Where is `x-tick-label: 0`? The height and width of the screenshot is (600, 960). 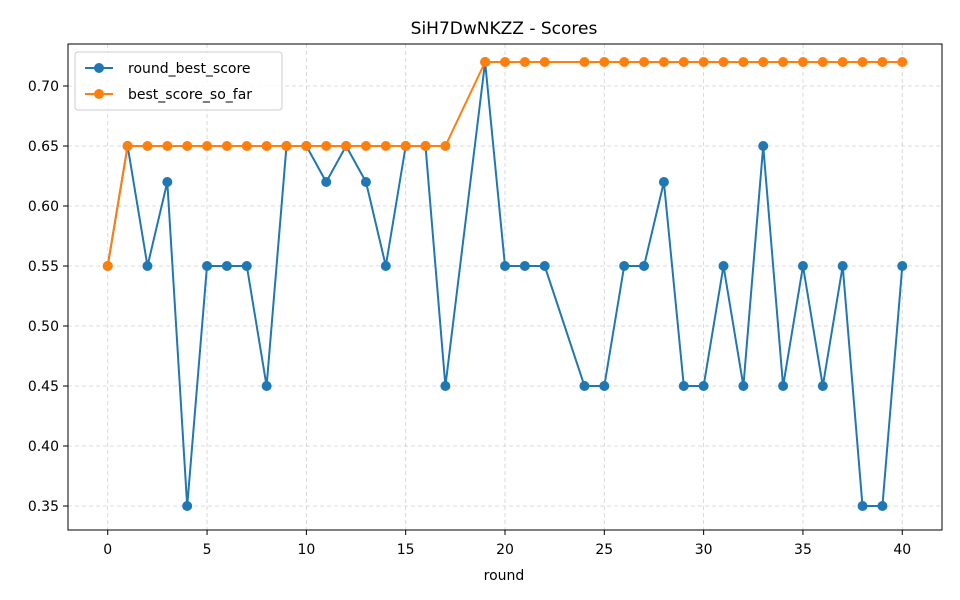 x-tick-label: 0 is located at coordinates (107, 550).